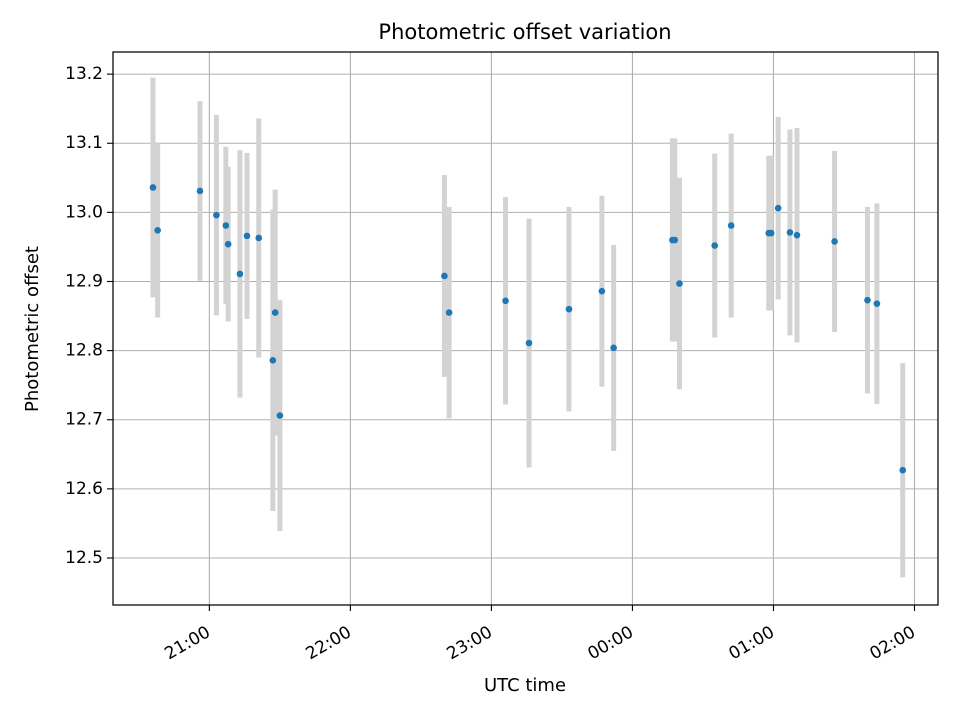 This screenshot has width=960, height=720. What do you see at coordinates (84, 351) in the screenshot?
I see `y-tick-label: 12.8` at bounding box center [84, 351].